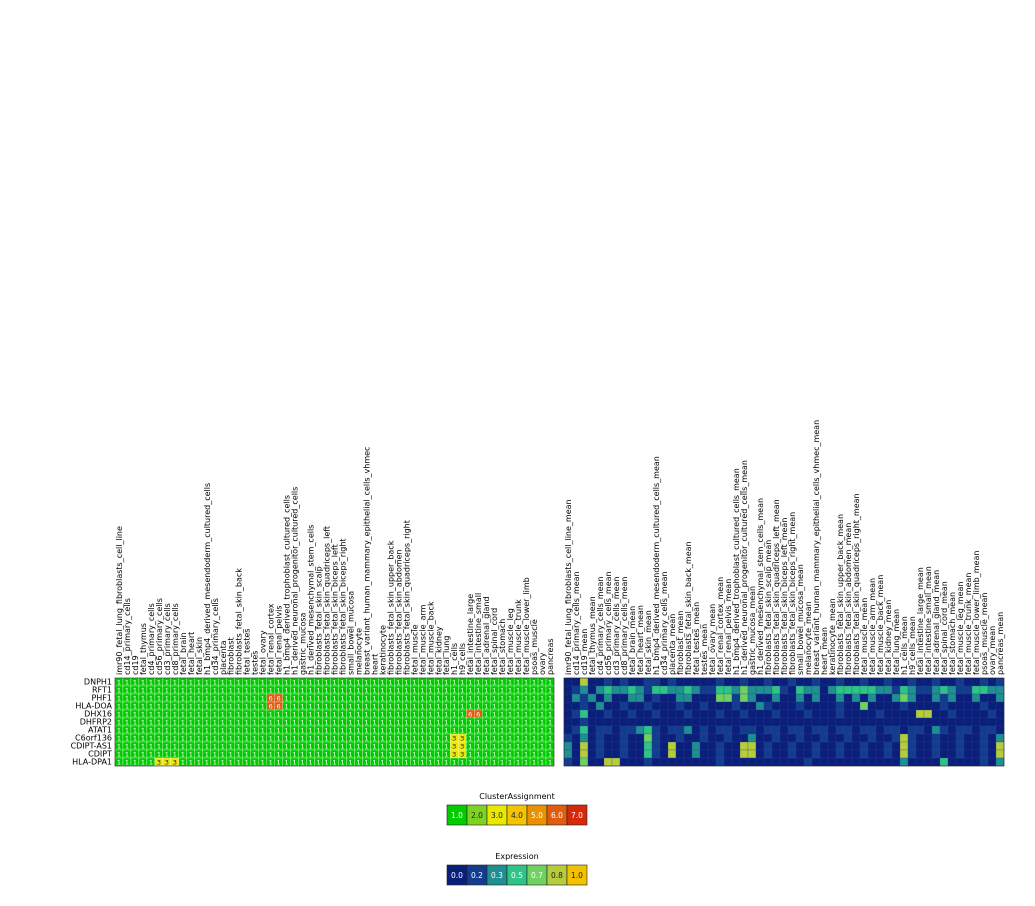 This screenshot has height=906, width=1035. What do you see at coordinates (311, 600) in the screenshot?
I see `cluster-col-label: h1_derived_mesenchymal_stem_cells` at bounding box center [311, 600].